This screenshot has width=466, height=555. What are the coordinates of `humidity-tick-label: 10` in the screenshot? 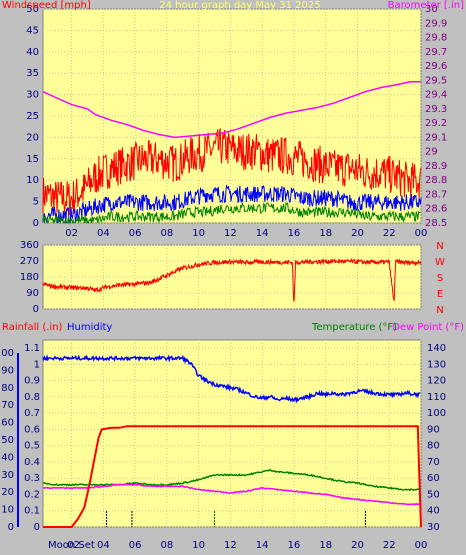 It's located at (7, 510).